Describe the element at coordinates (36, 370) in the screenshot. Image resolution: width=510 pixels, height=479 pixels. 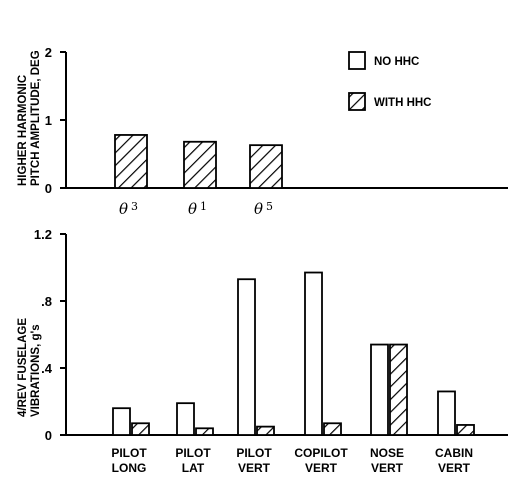
I see `bottom-y-axis-label-line-2: VIBRATIONS, g's` at that location.